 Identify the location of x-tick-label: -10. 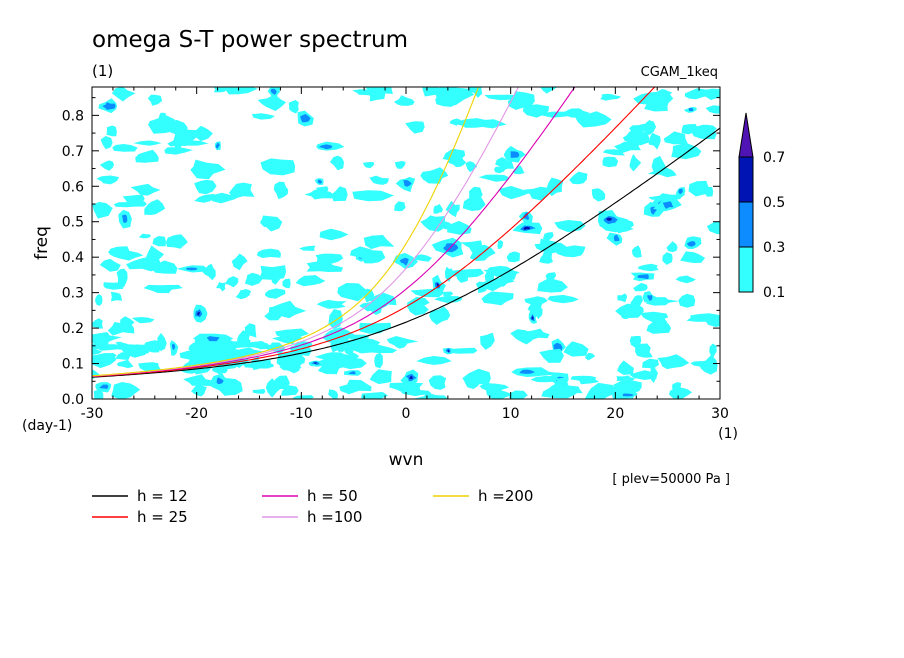
(301, 414).